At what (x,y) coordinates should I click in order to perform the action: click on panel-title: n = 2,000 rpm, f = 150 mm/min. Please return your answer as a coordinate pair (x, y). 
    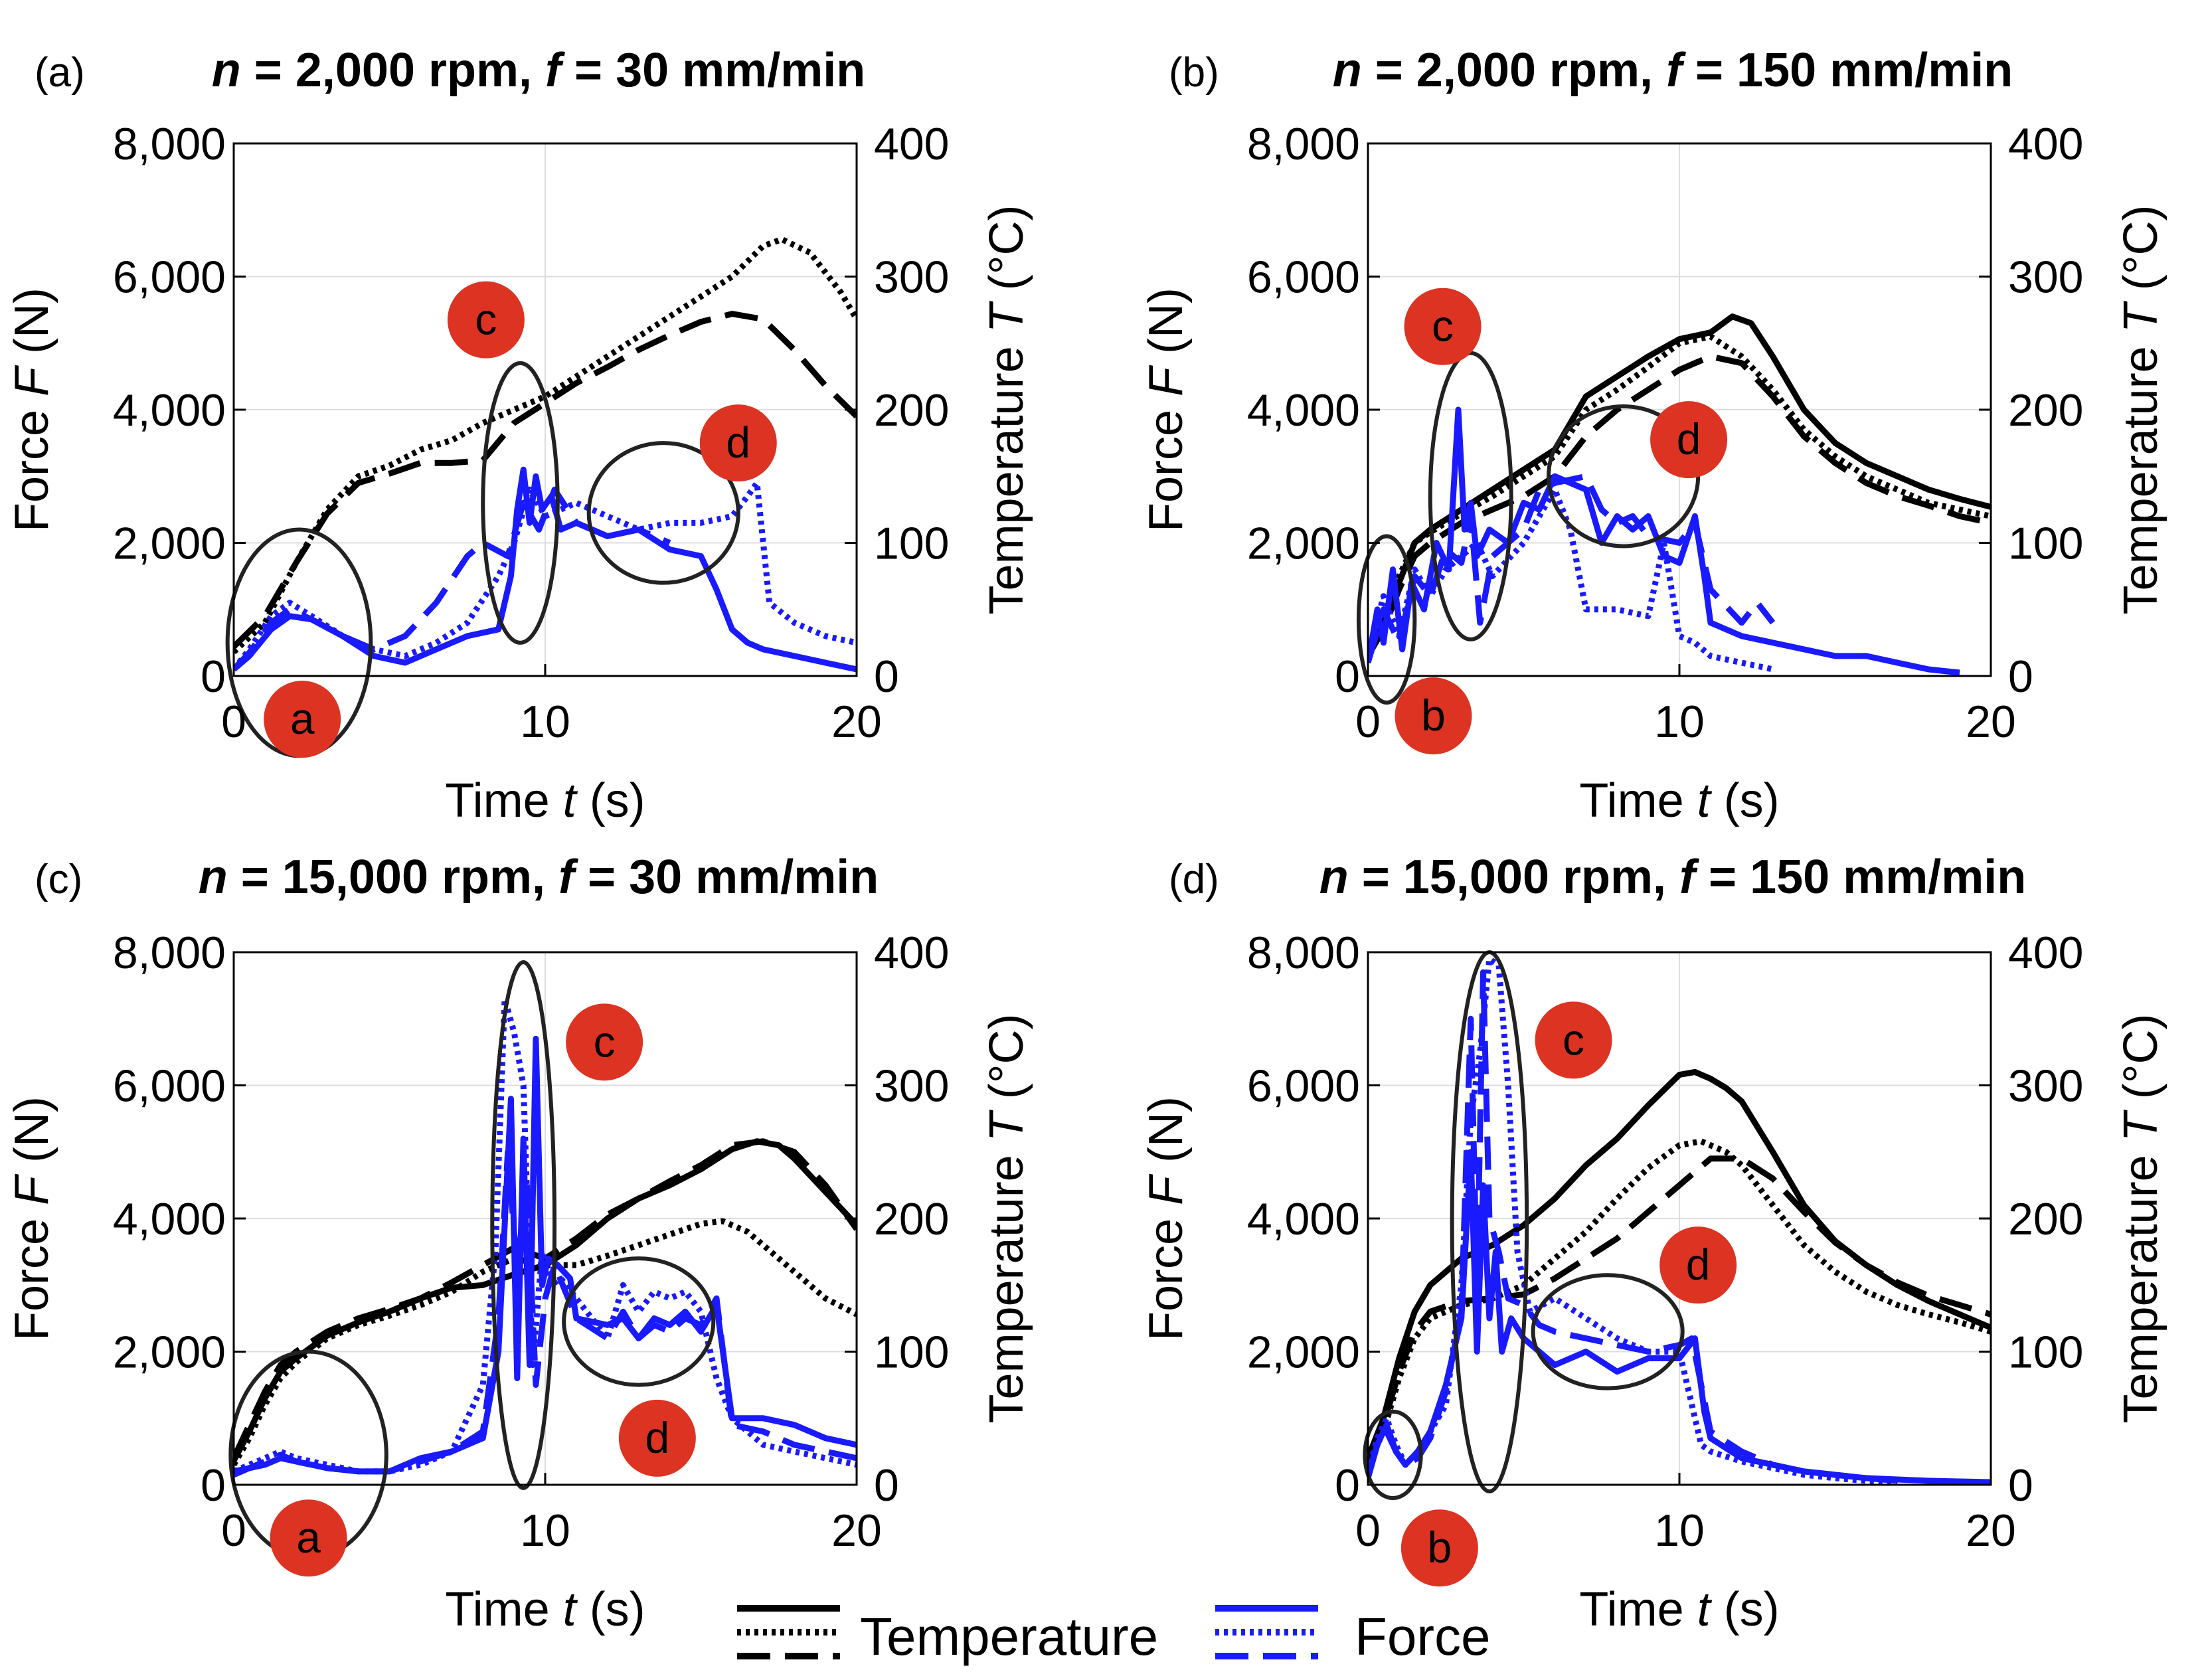
    Looking at the image, I should click on (1673, 71).